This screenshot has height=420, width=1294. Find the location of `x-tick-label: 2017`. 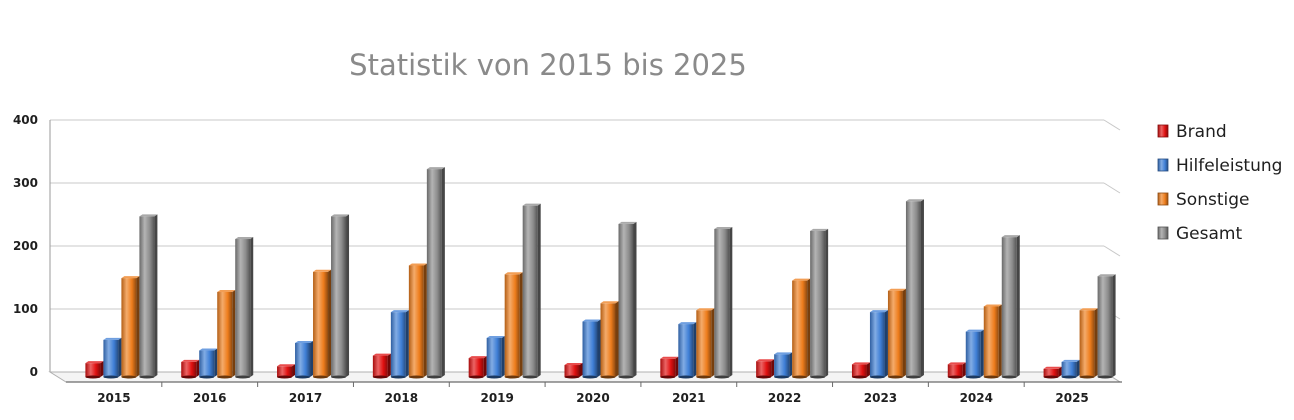

x-tick-label: 2017 is located at coordinates (305, 398).